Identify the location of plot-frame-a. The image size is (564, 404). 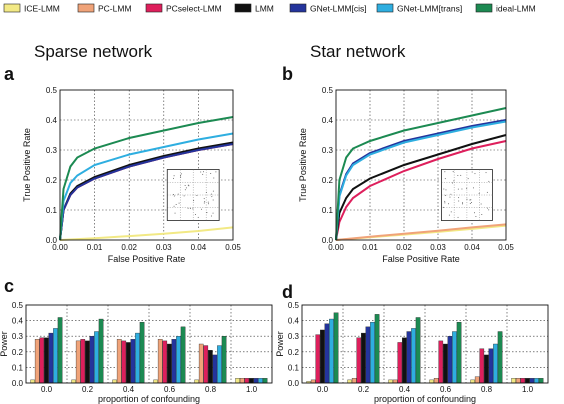
(146, 165).